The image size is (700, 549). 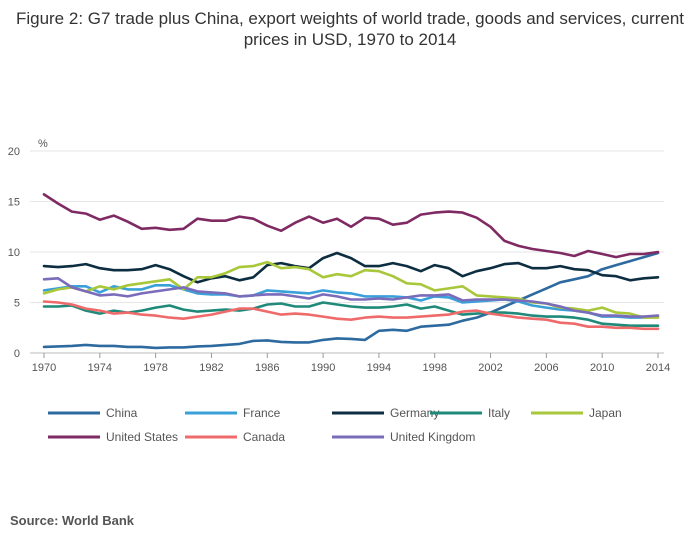 I want to click on y-tick-label: 0, so click(x=17, y=354).